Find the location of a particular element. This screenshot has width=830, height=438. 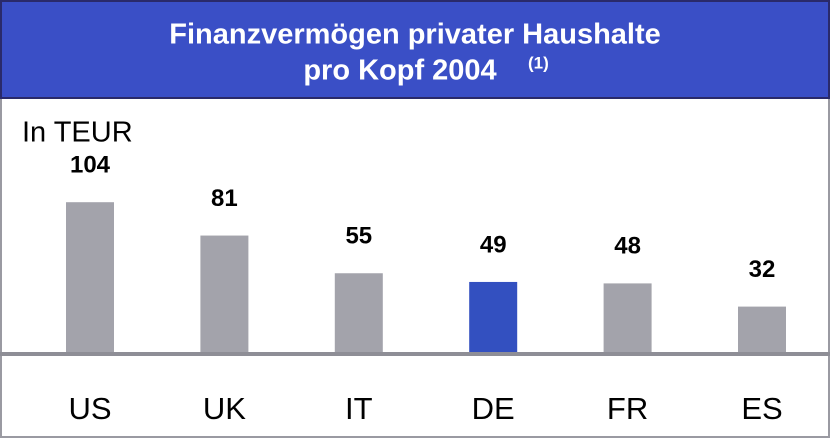

data-label: 49 is located at coordinates (493, 244).